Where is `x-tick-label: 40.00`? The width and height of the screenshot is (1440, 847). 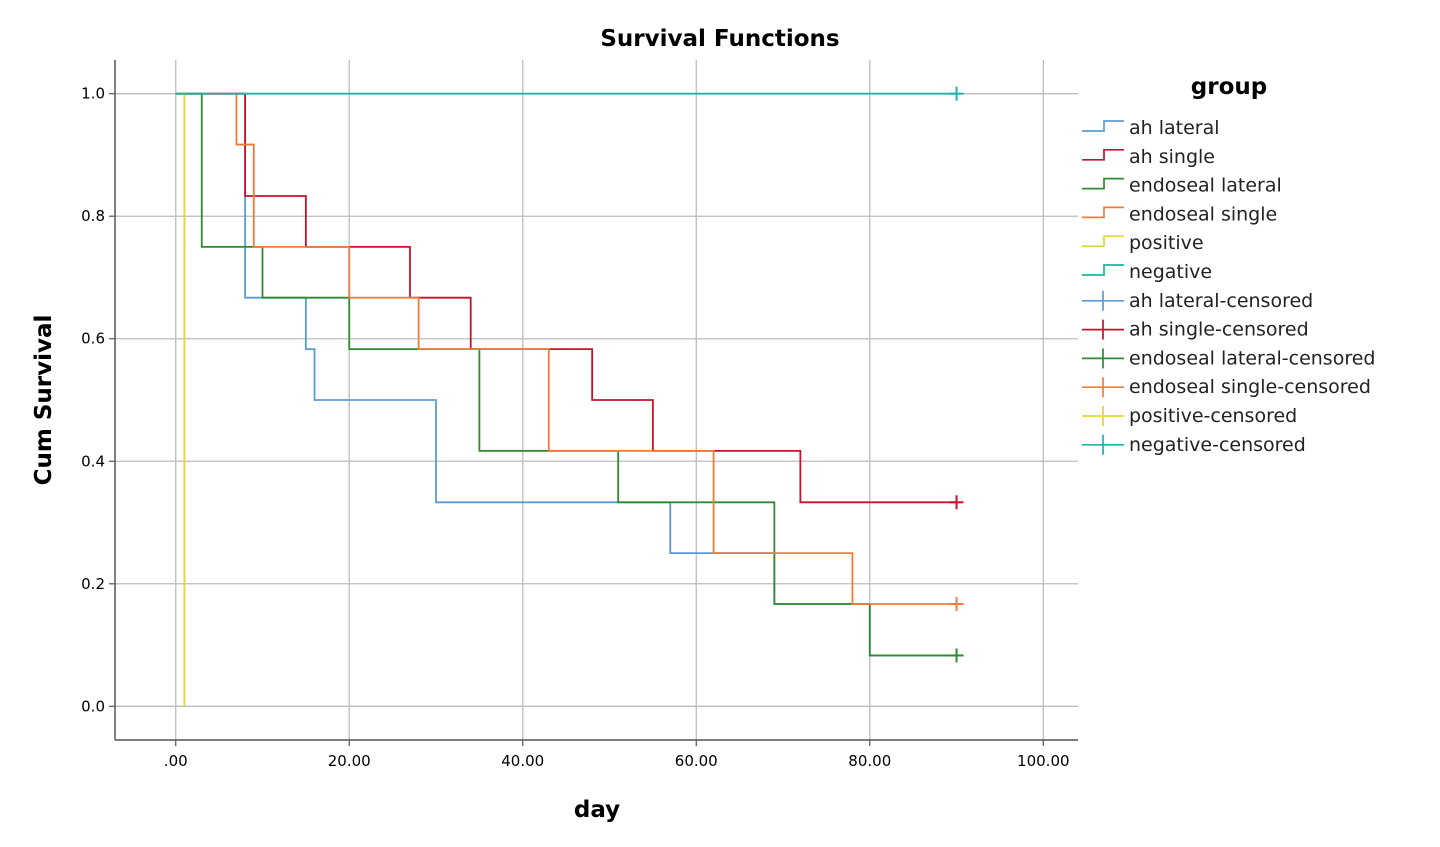
x-tick-label: 40.00 is located at coordinates (522, 761).